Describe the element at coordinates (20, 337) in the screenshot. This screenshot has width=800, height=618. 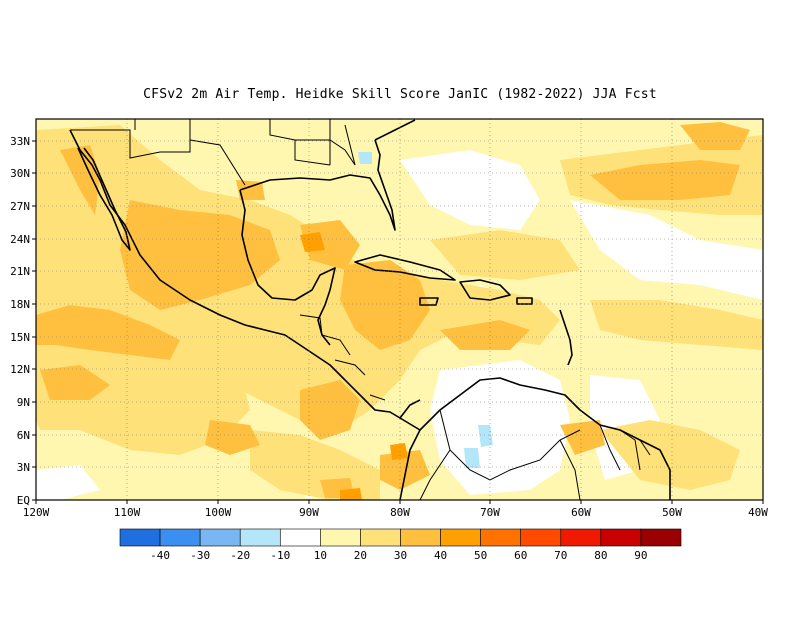
I see `lat-label: 15N` at that location.